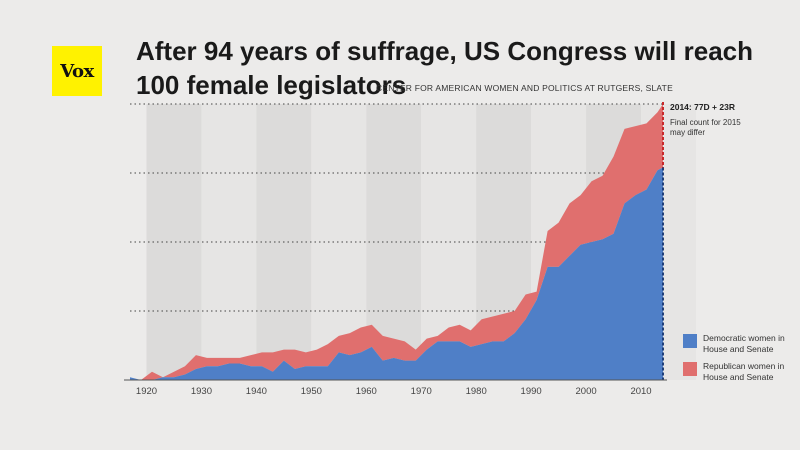 Image resolution: width=800 pixels, height=450 pixels. What do you see at coordinates (174, 242) in the screenshot?
I see `decade-band` at bounding box center [174, 242].